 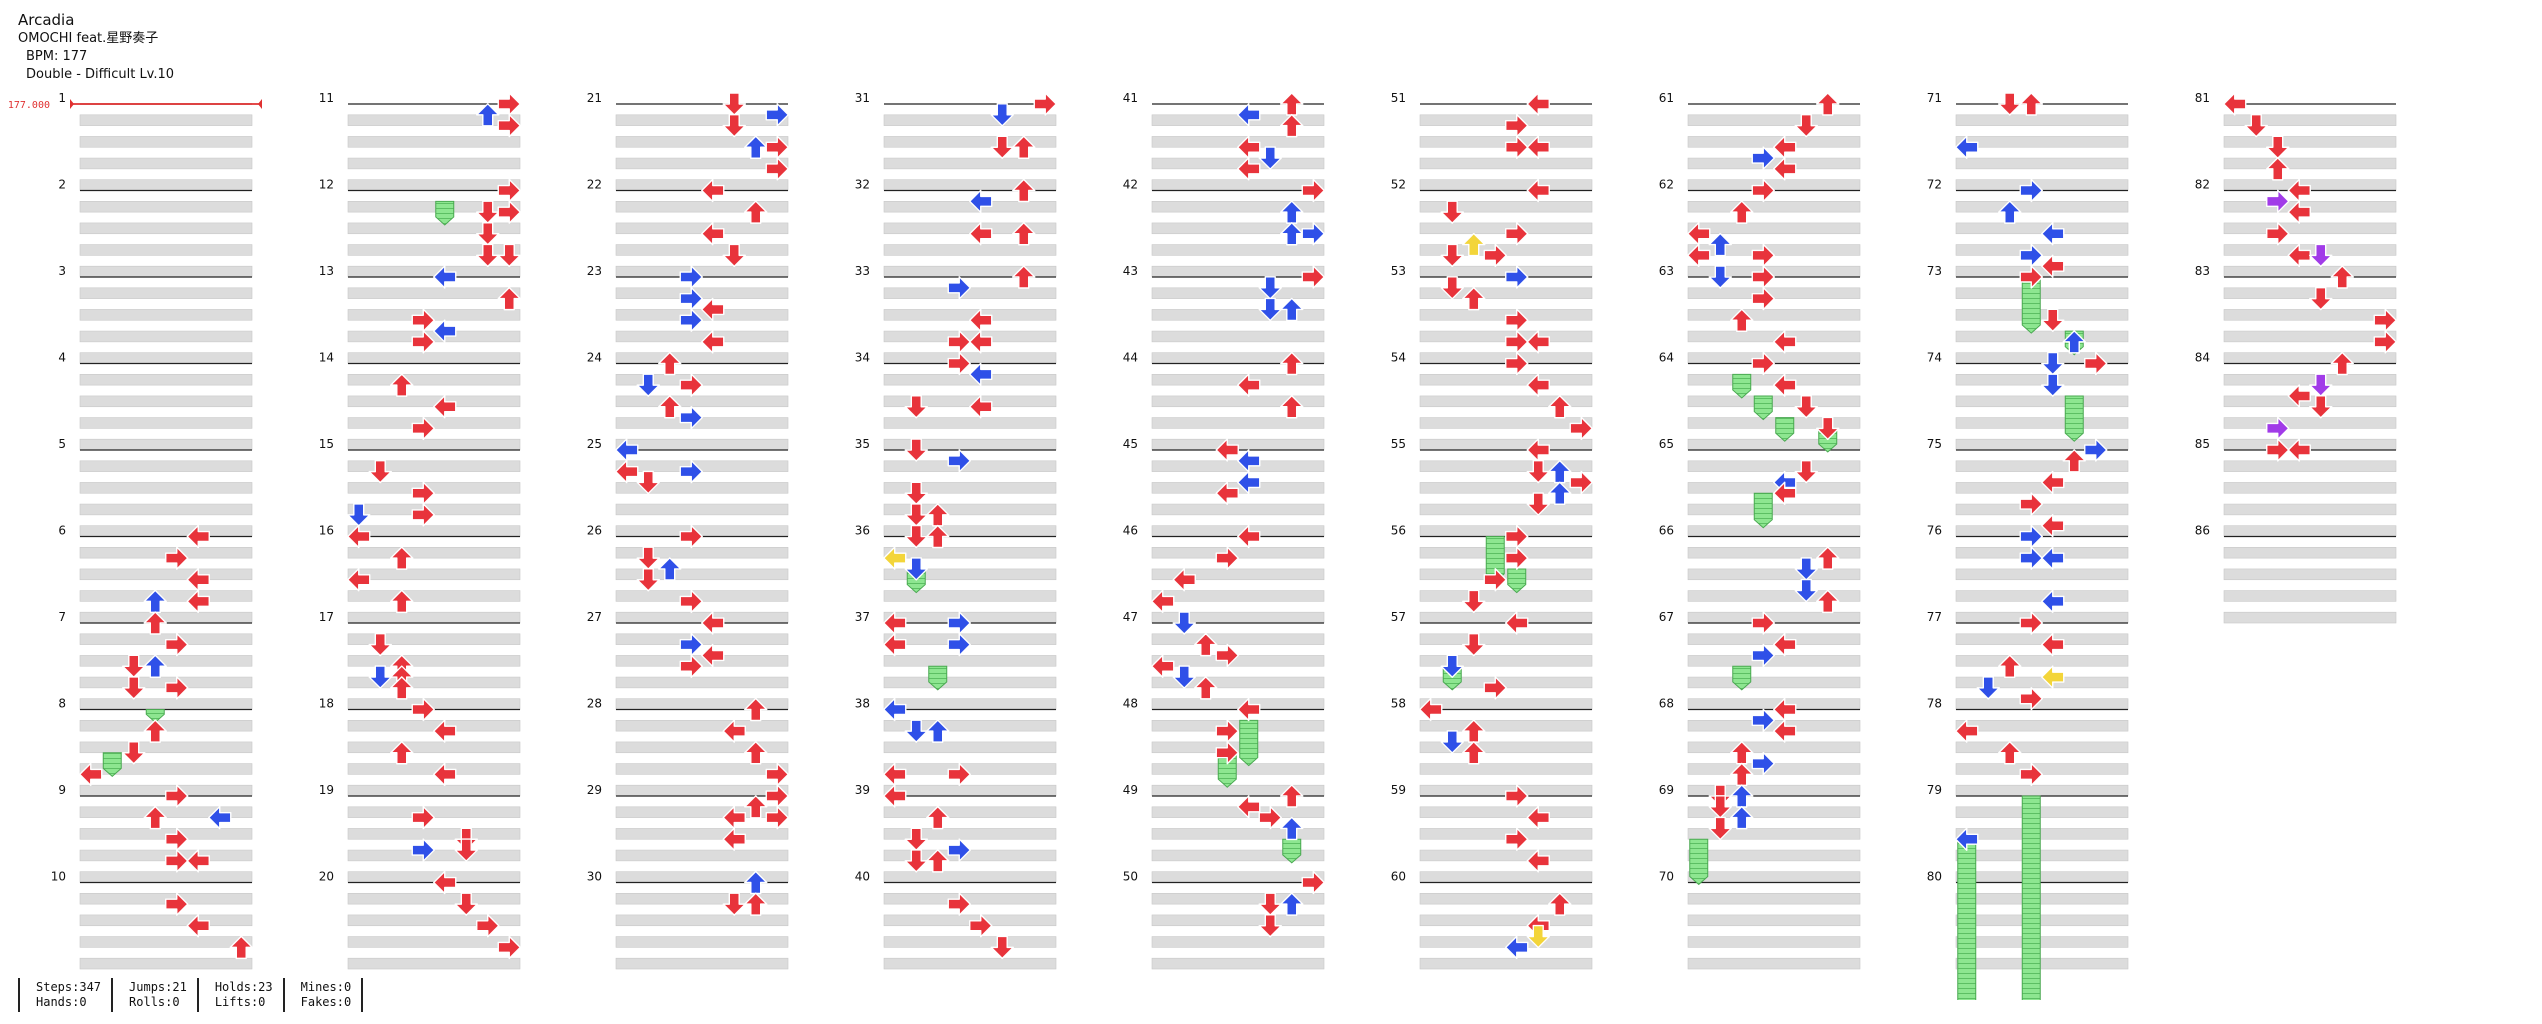 What do you see at coordinates (64, 995) in the screenshot?
I see `stats-steps-hands: Steps:347 Hands:0` at bounding box center [64, 995].